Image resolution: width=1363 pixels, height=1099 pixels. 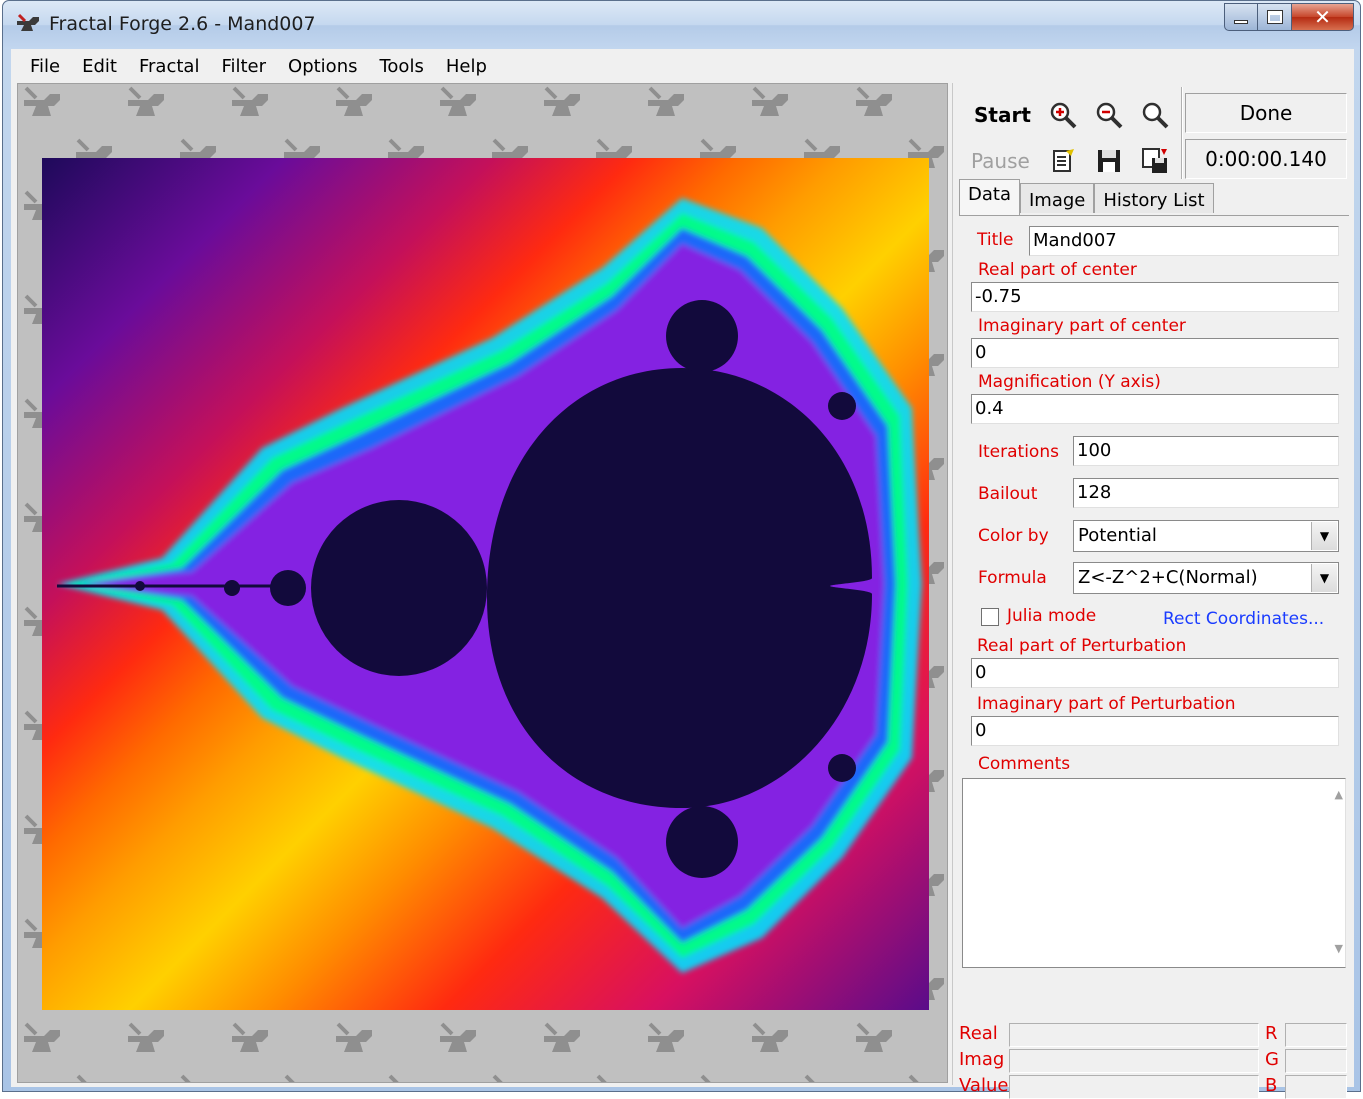 I want to click on readout-imag-value, so click(x=1134, y=1061).